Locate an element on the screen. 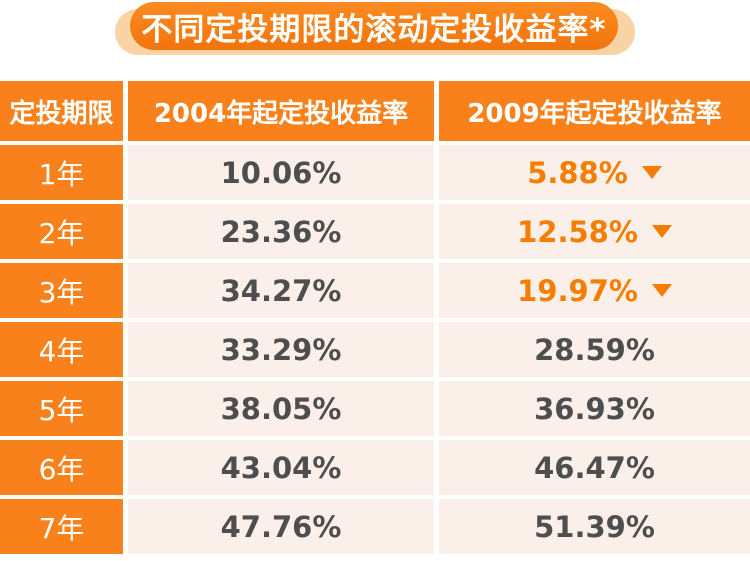 The width and height of the screenshot is (750, 561). period-cell: 1年 is located at coordinates (61, 172).